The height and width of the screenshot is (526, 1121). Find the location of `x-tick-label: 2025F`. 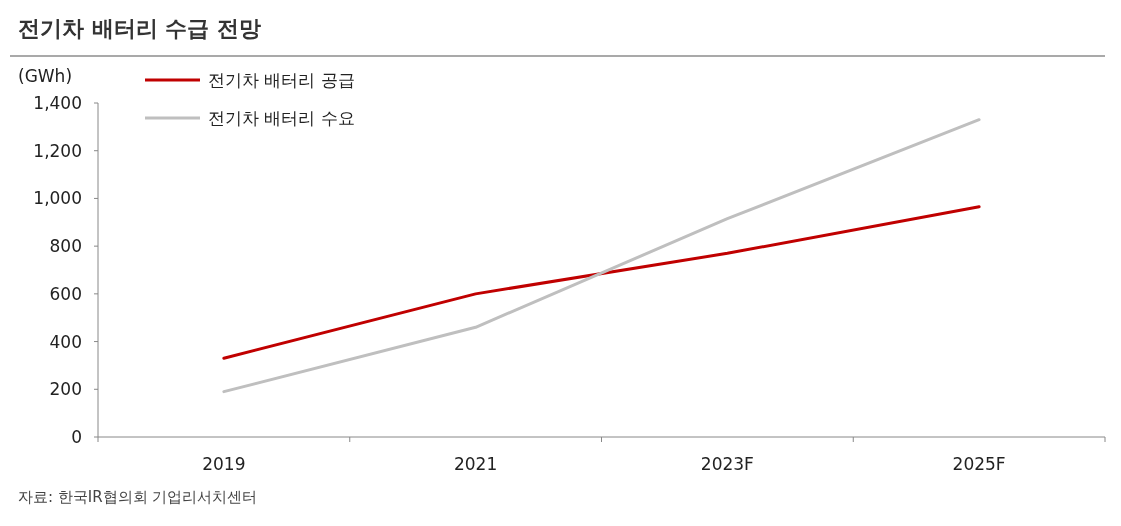

x-tick-label: 2025F is located at coordinates (979, 464).